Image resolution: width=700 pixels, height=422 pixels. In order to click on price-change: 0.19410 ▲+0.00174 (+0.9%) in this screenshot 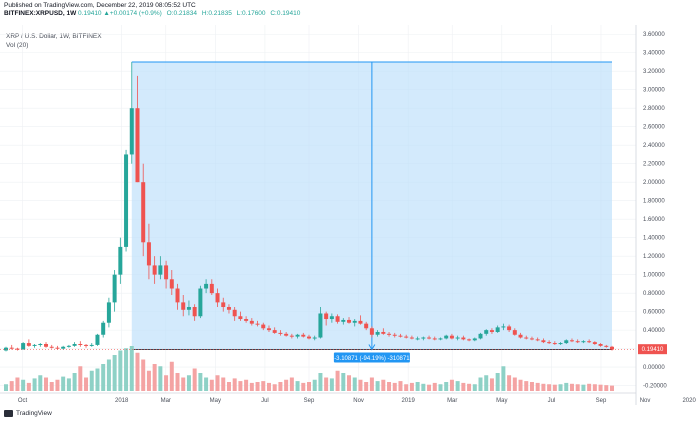, I will do `click(120, 13)`.